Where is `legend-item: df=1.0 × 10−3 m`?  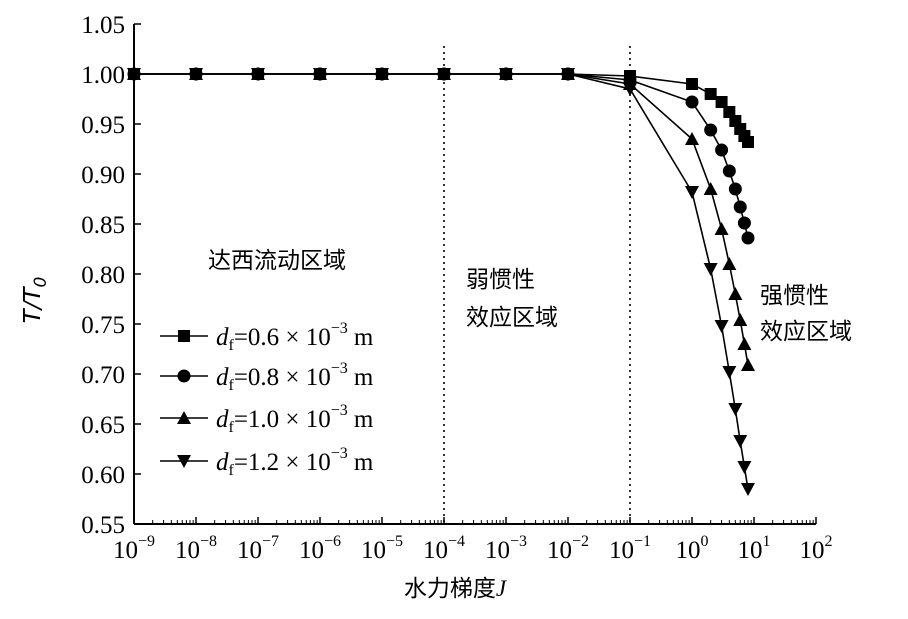 legend-item: df=1.0 × 10−3 m is located at coordinates (267, 419).